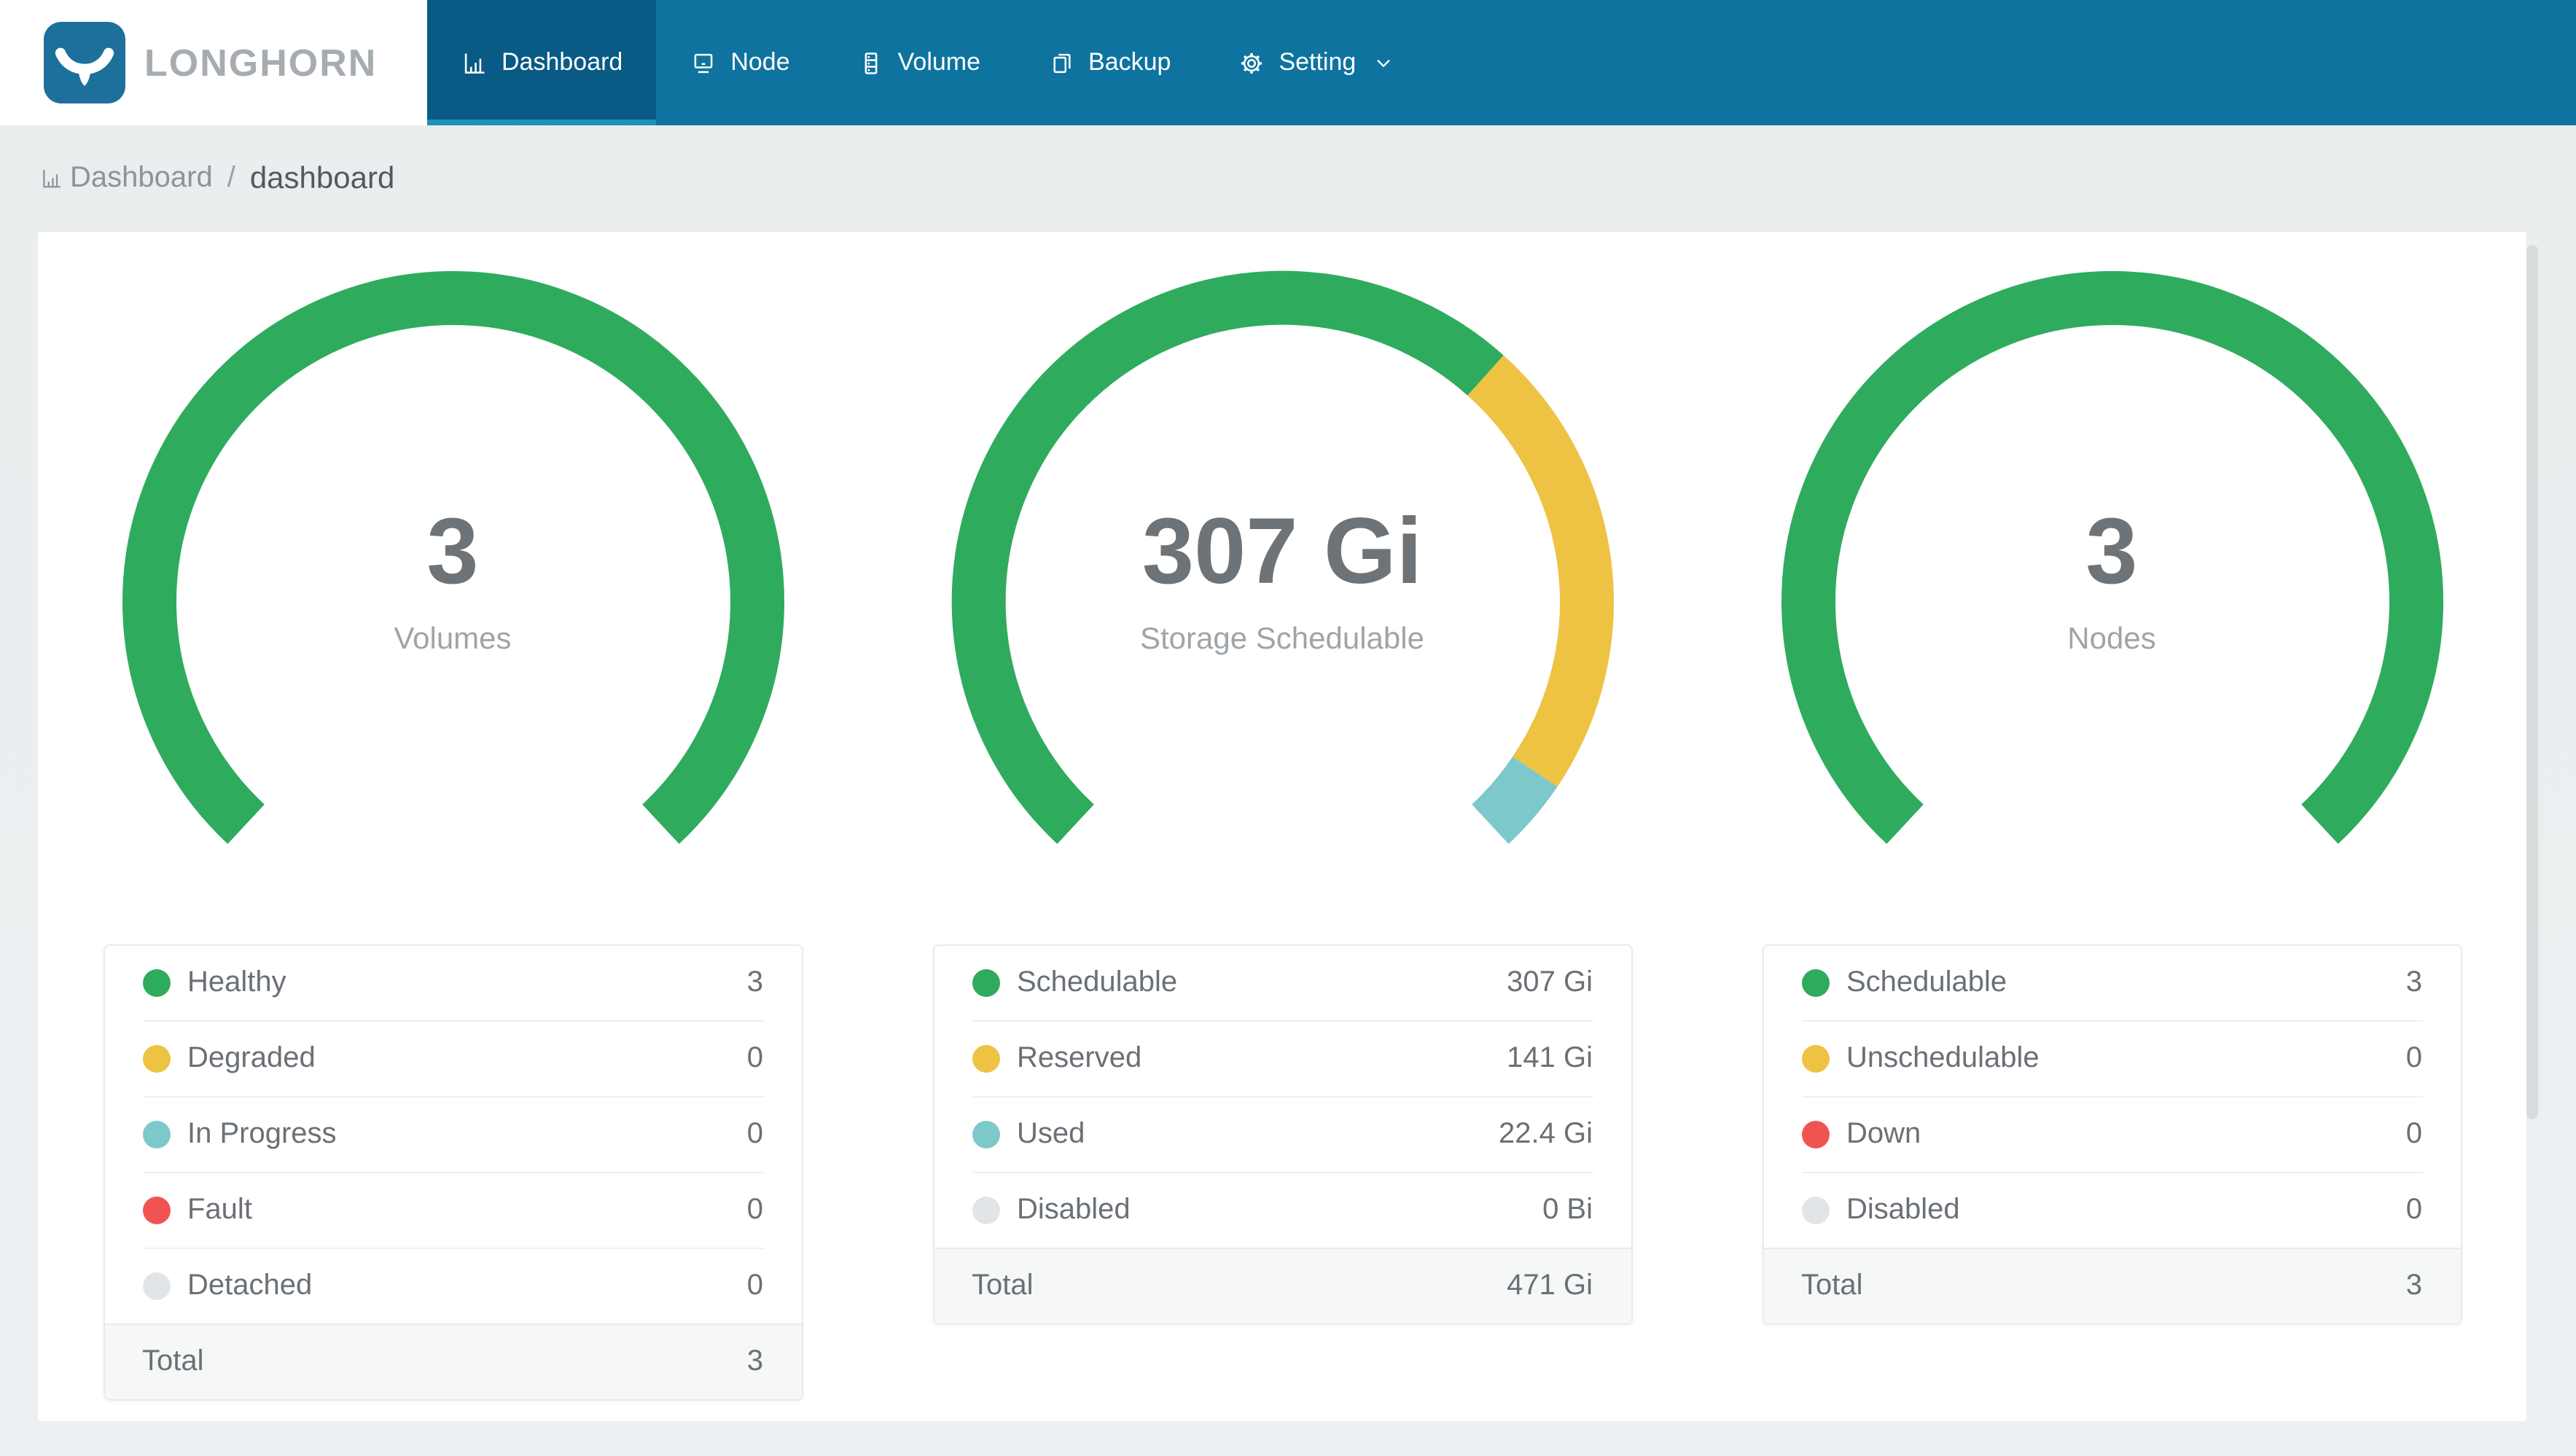 The width and height of the screenshot is (2576, 1456). Describe the element at coordinates (452, 1135) in the screenshot. I see `table-row: In Progress 0` at that location.